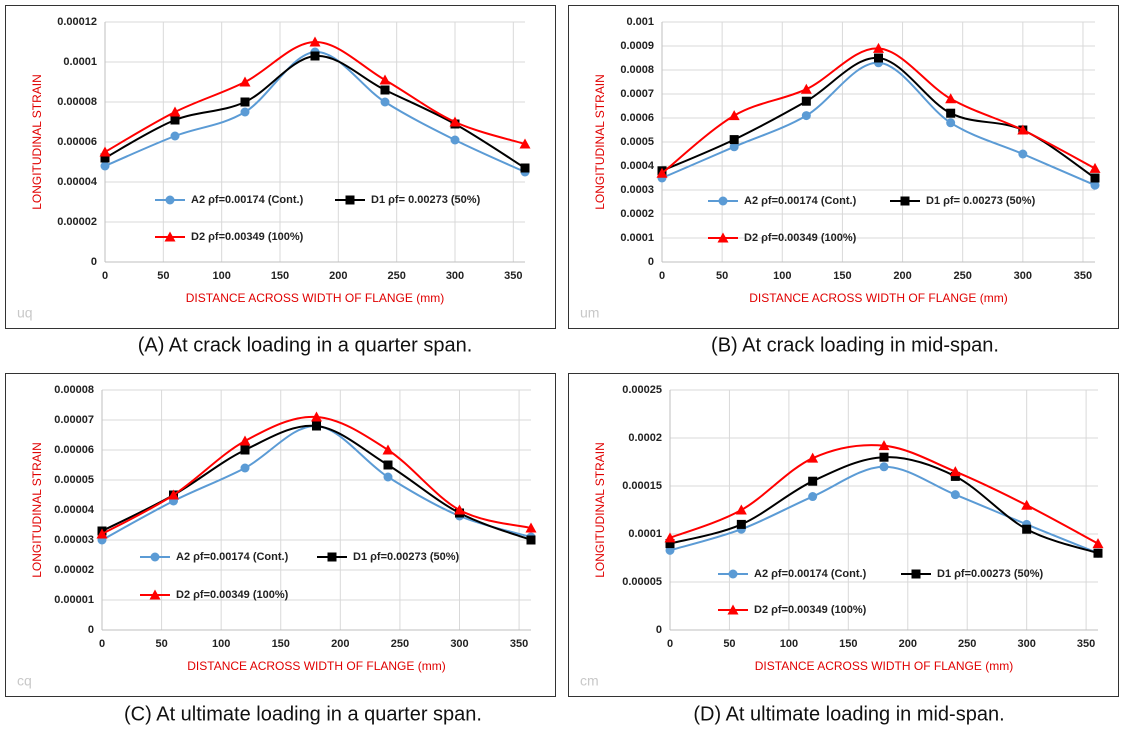 This screenshot has height=730, width=1126. Describe the element at coordinates (77, 222) in the screenshot. I see `y-tick-label: 0.00002` at that location.